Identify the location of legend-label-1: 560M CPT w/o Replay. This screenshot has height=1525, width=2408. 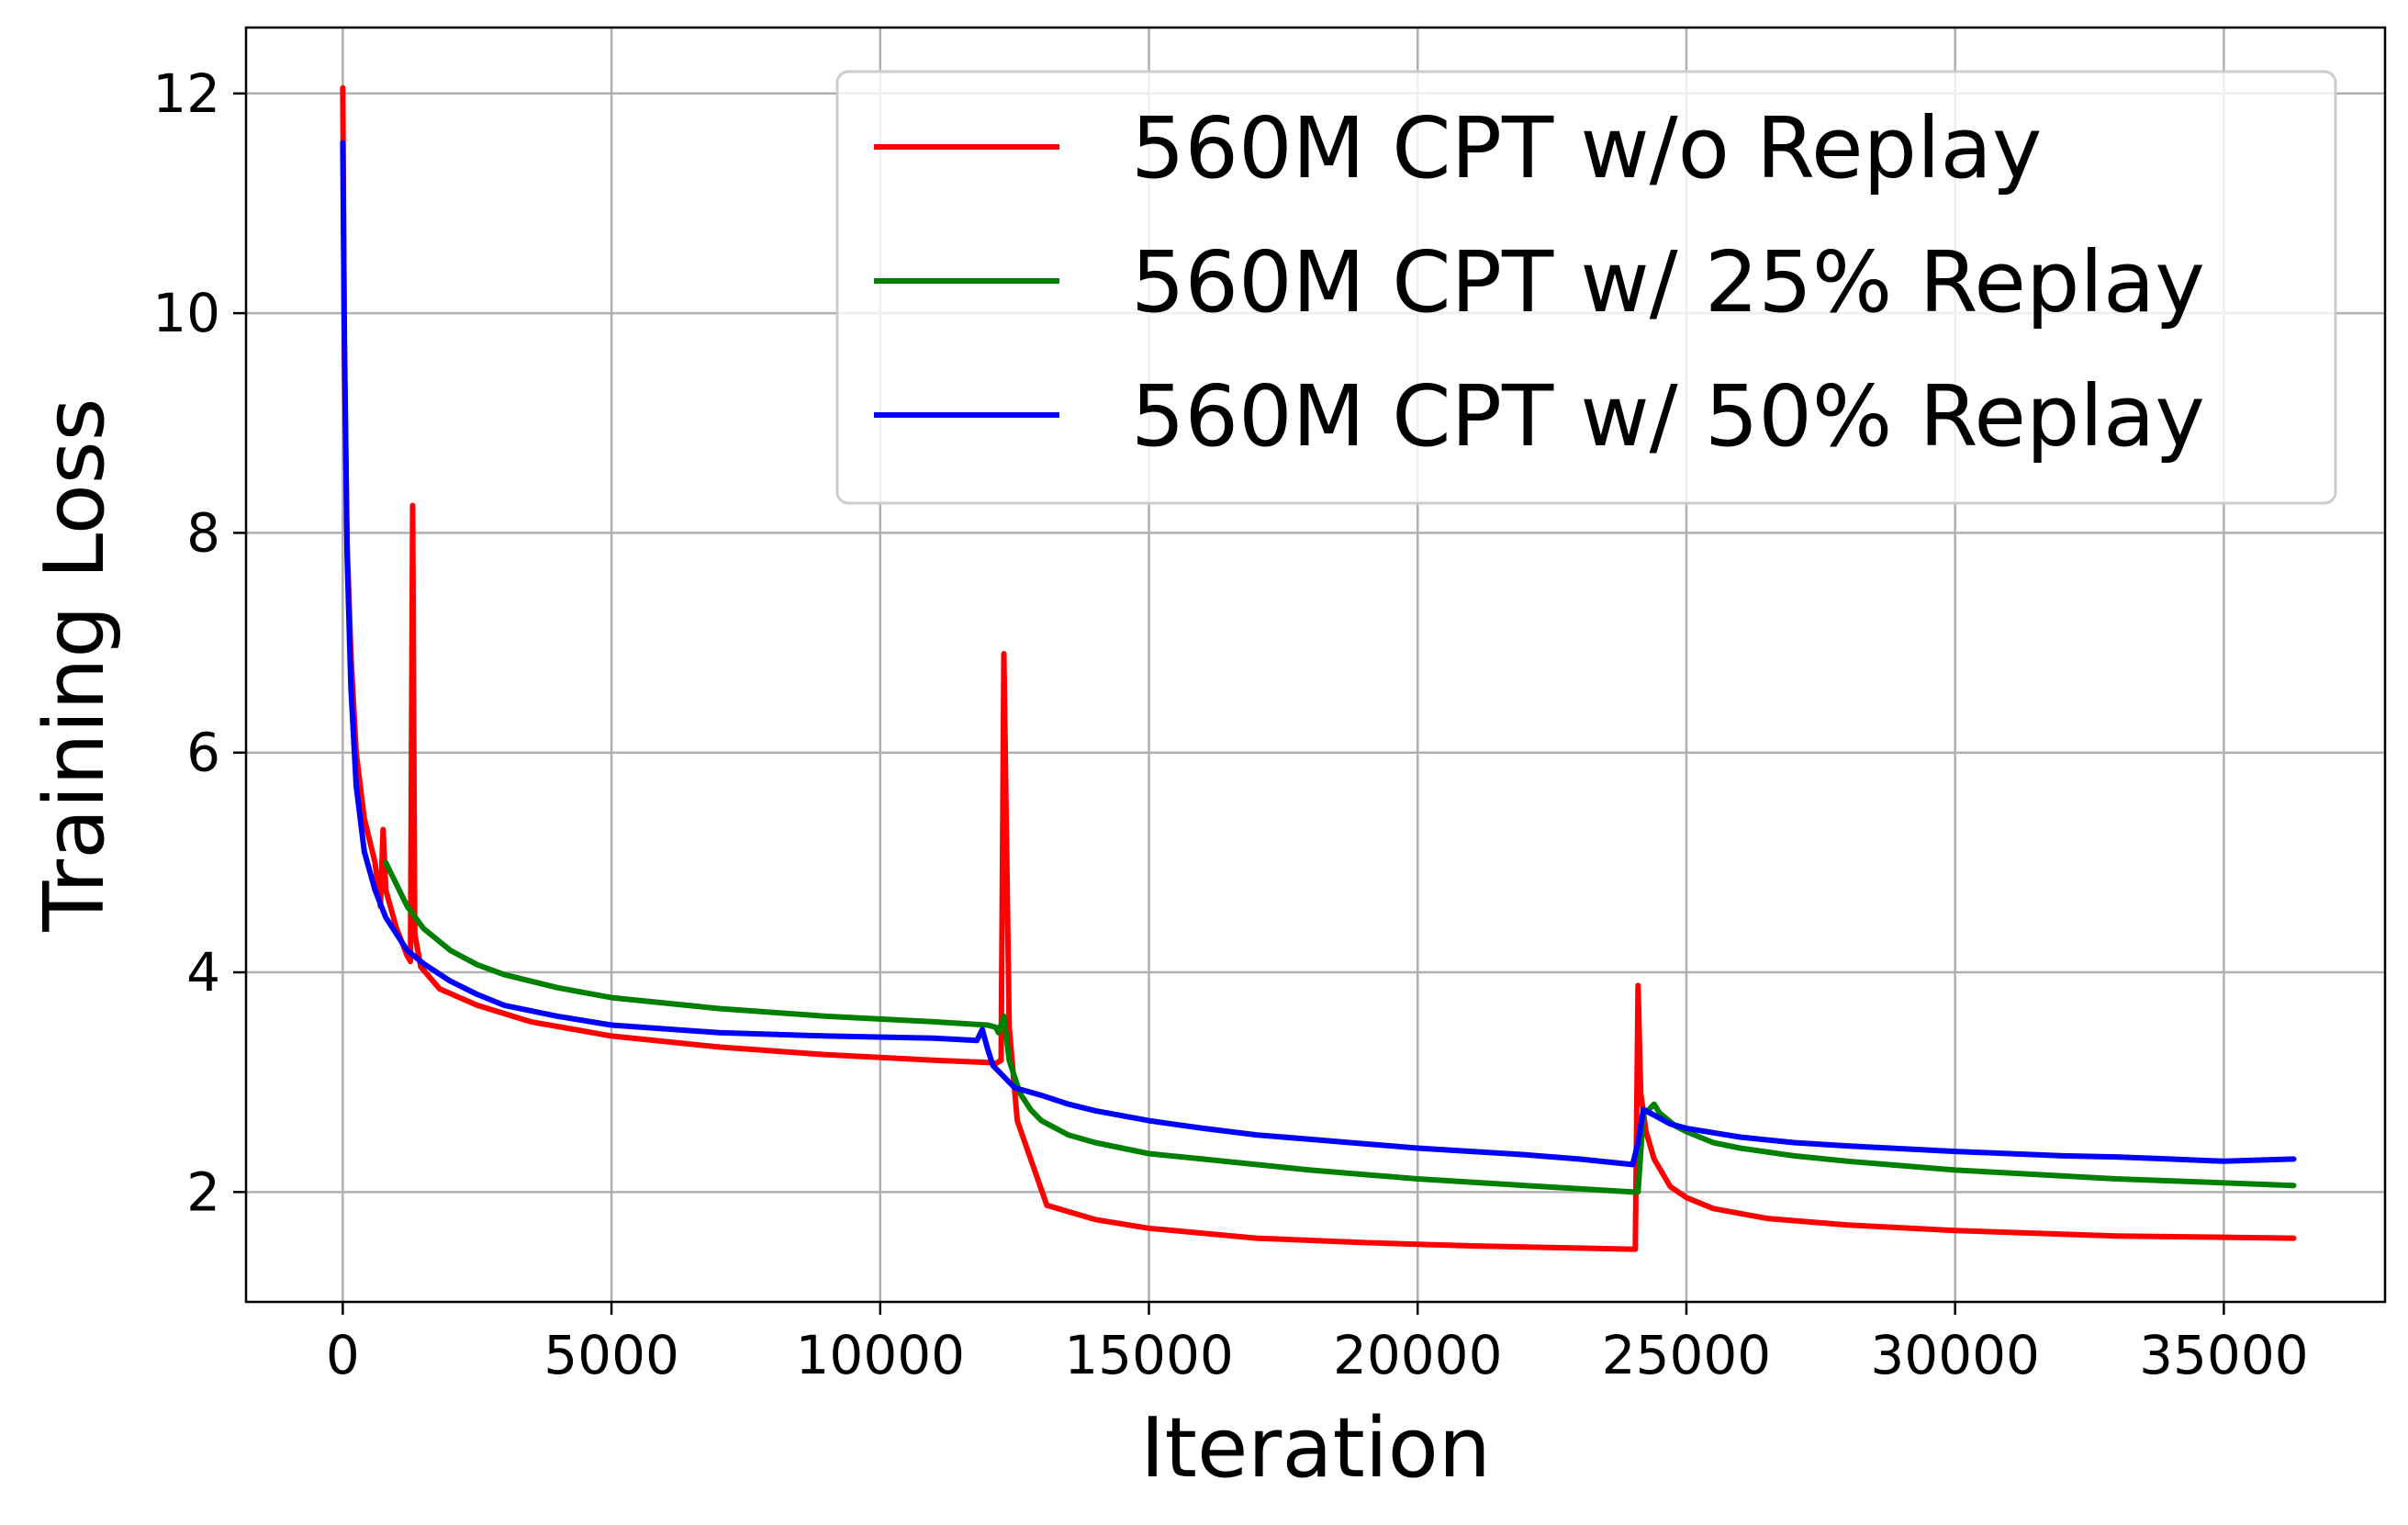
(1586, 148).